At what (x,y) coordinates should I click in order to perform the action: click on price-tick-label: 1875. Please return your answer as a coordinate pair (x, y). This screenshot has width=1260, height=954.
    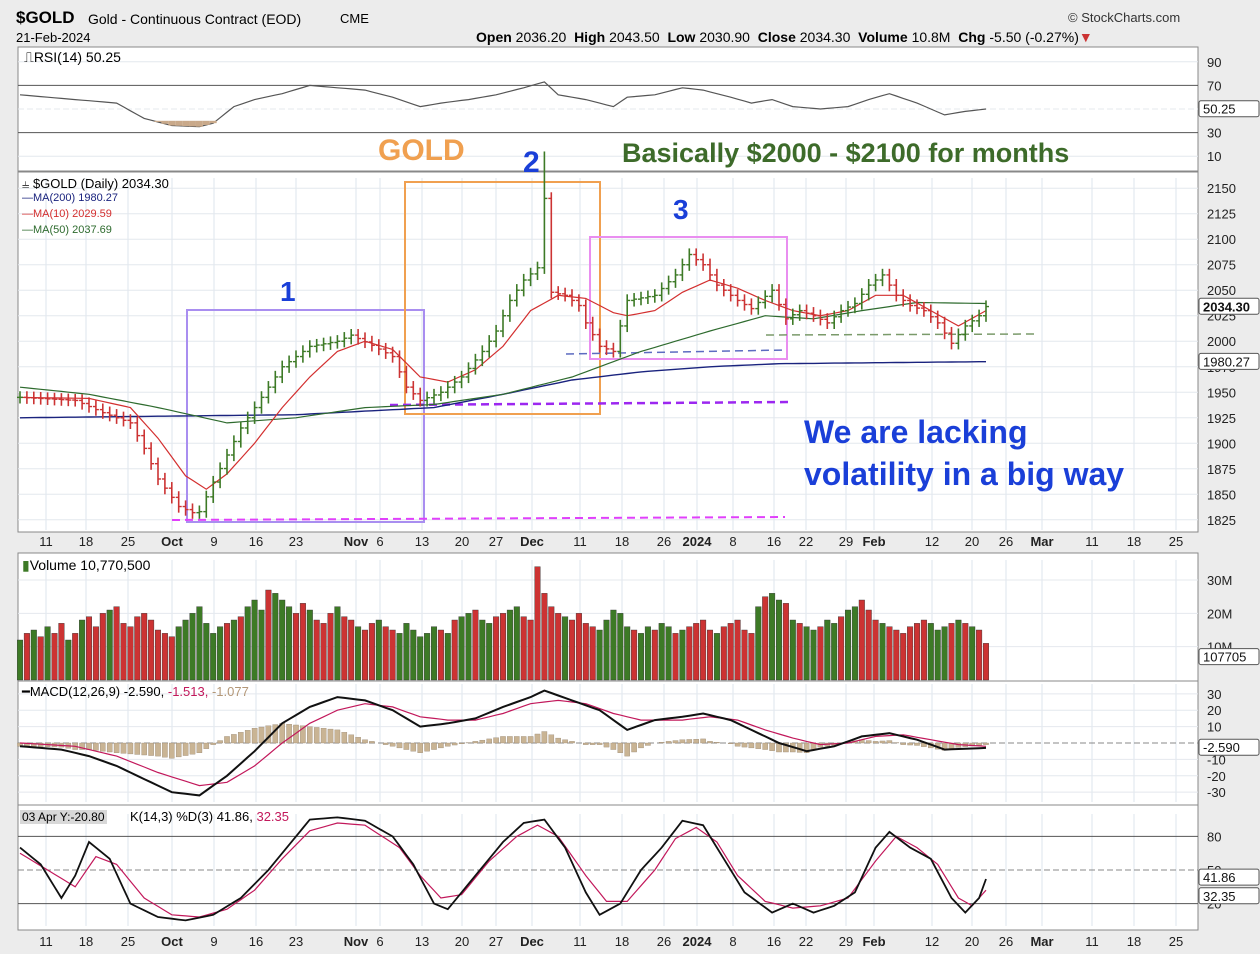
    Looking at the image, I should click on (1221, 469).